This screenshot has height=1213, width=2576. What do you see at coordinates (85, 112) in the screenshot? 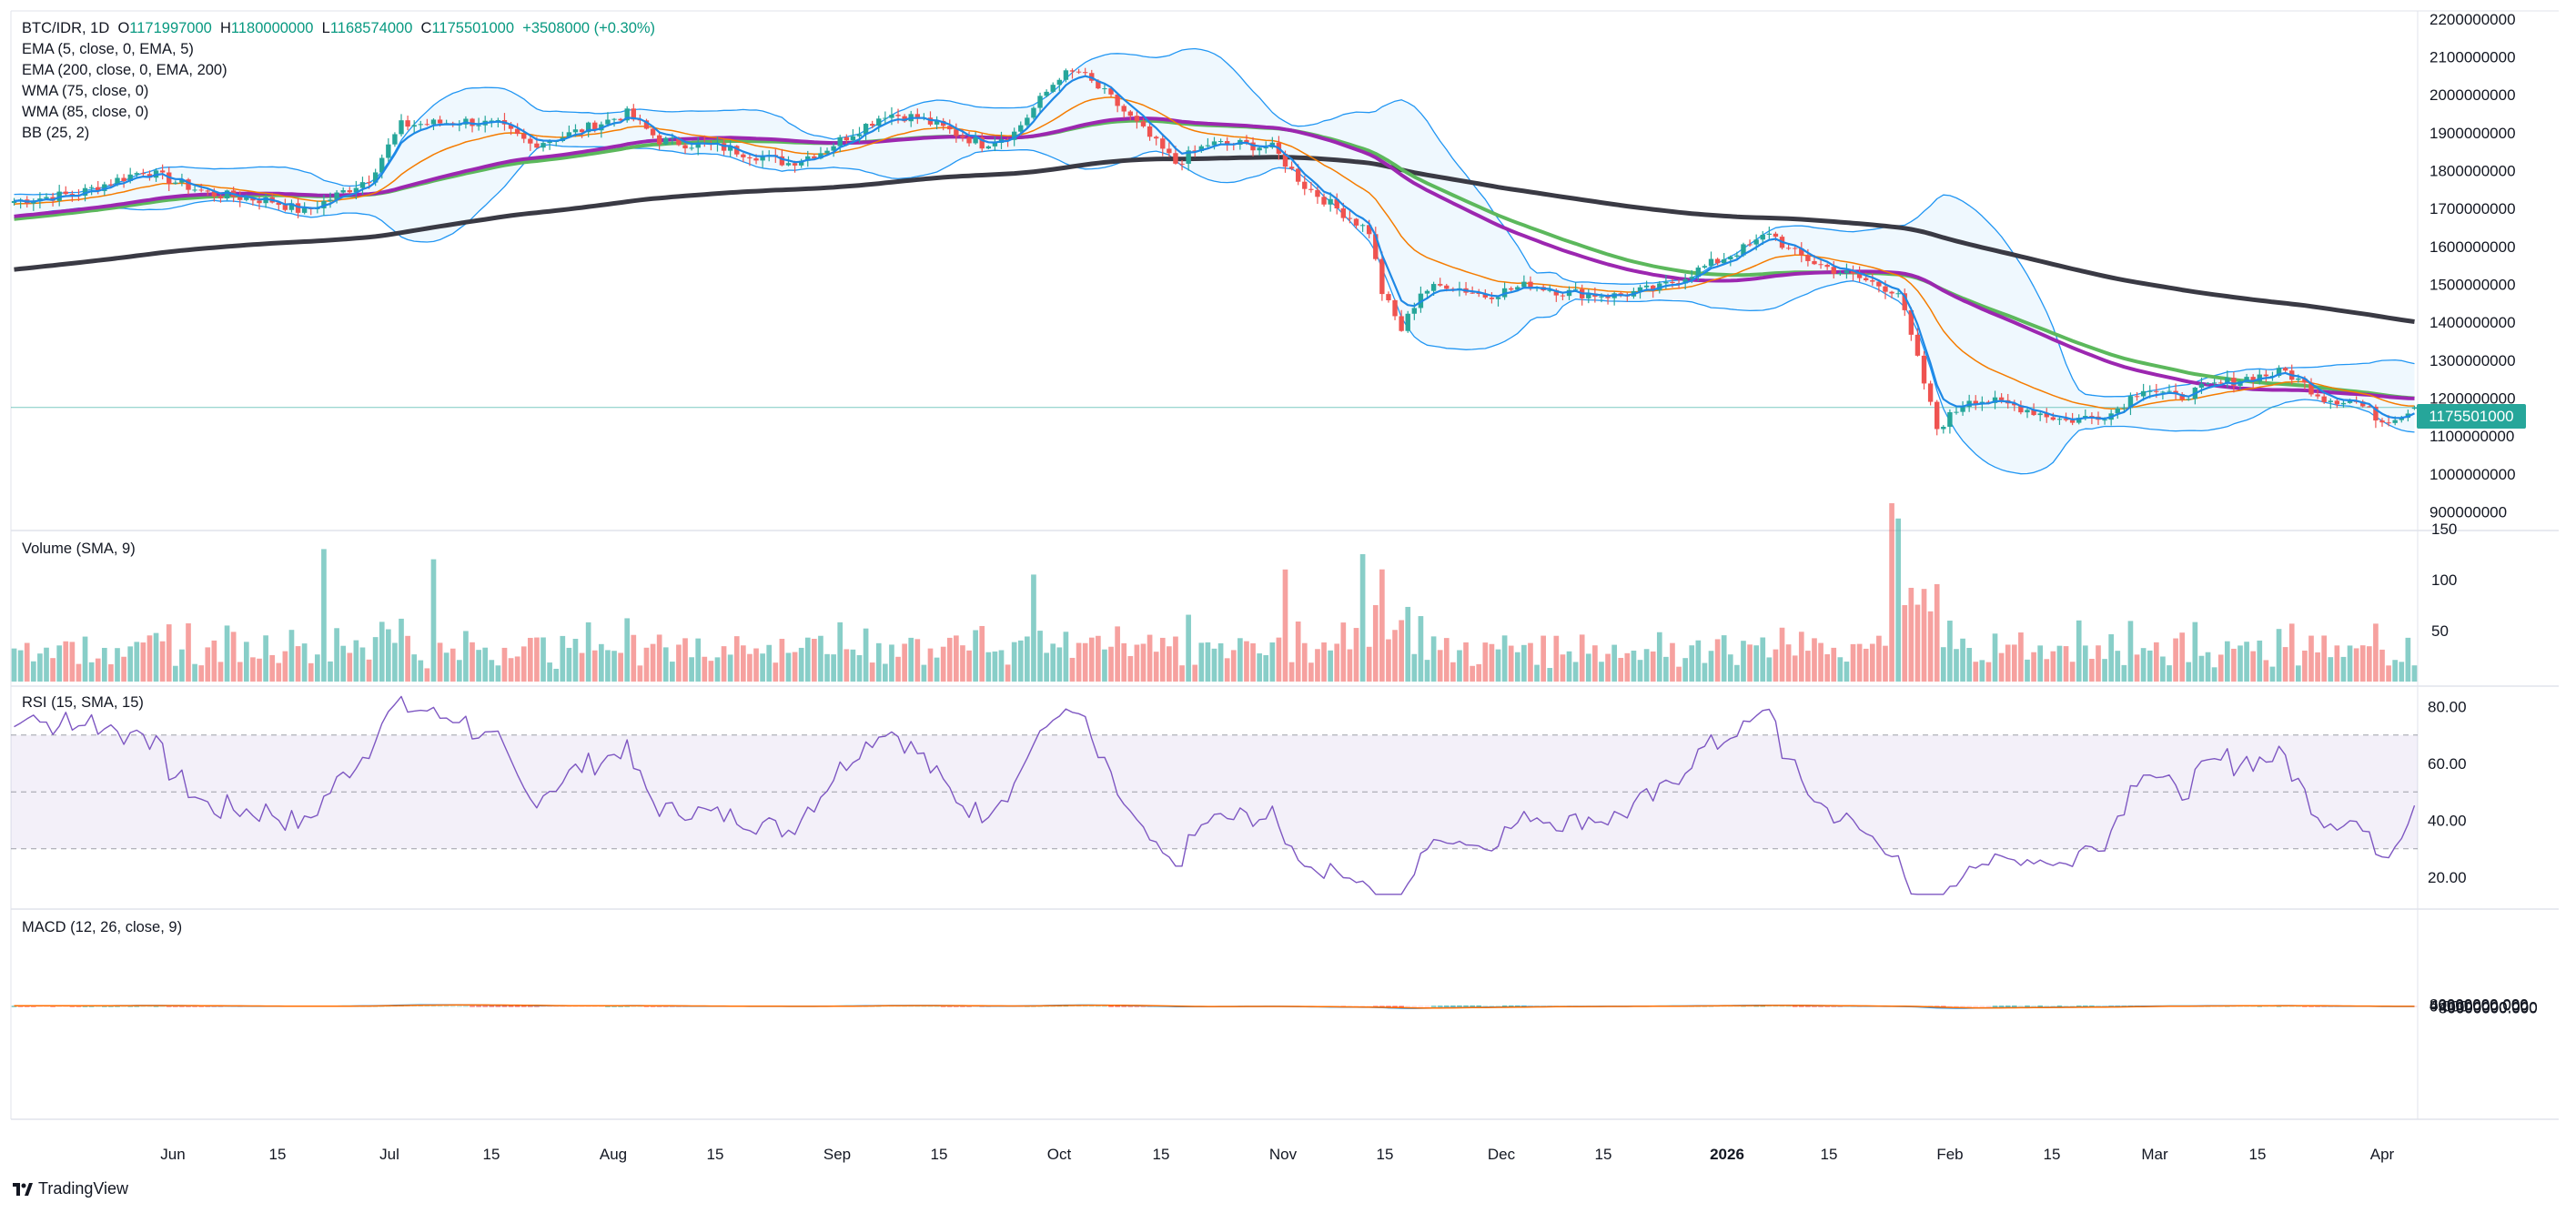
I see `indicator-wma85-label: WMA (85, close, 0)` at bounding box center [85, 112].